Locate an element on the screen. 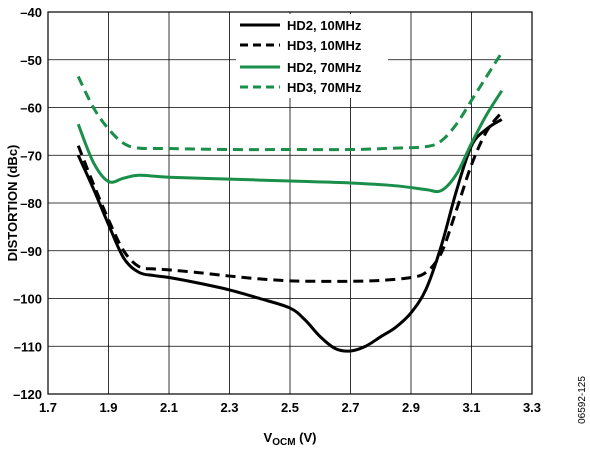 This screenshot has height=452, width=590. legend-label-hd3-70mhz: HD3, 70MHz is located at coordinates (324, 87).